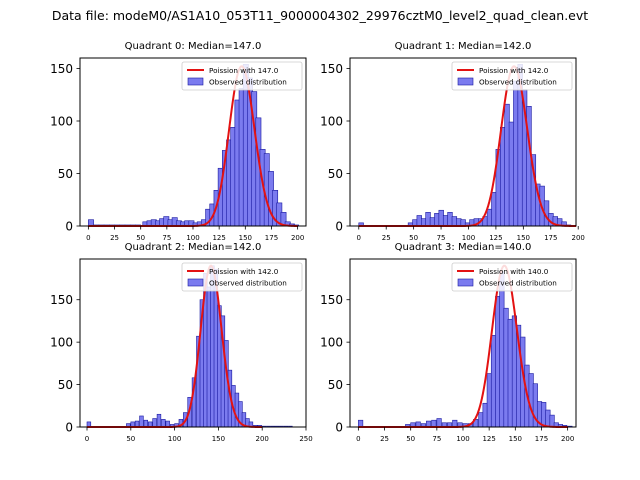  Describe the element at coordinates (244, 70) in the screenshot. I see `legend-label-poisson: Poission with 147.0` at that location.